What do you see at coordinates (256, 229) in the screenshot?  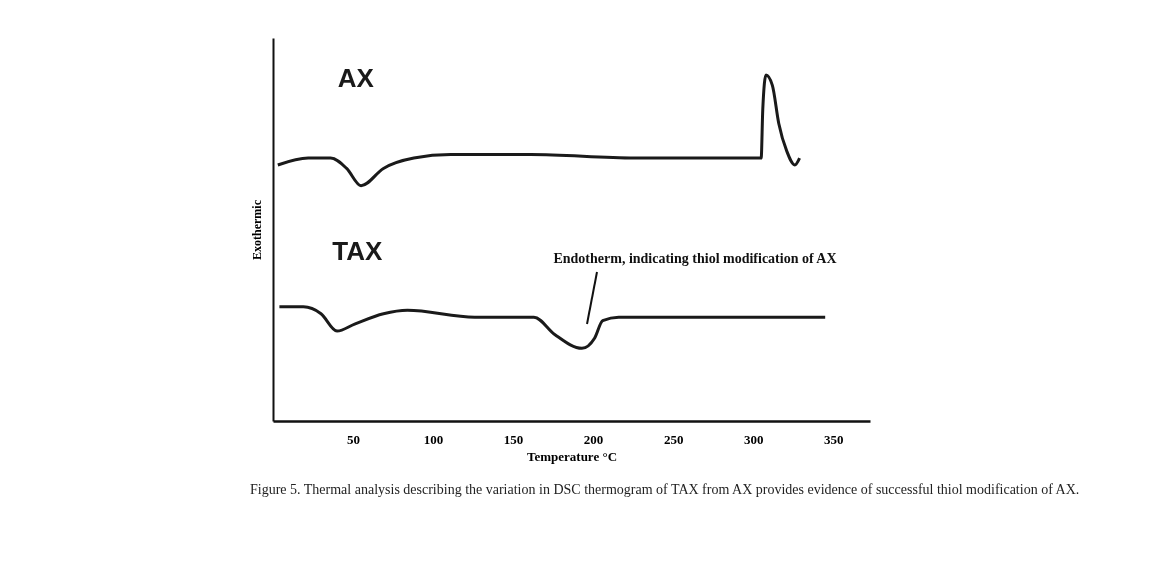 I see `y-axis-title: Exothermic` at bounding box center [256, 229].